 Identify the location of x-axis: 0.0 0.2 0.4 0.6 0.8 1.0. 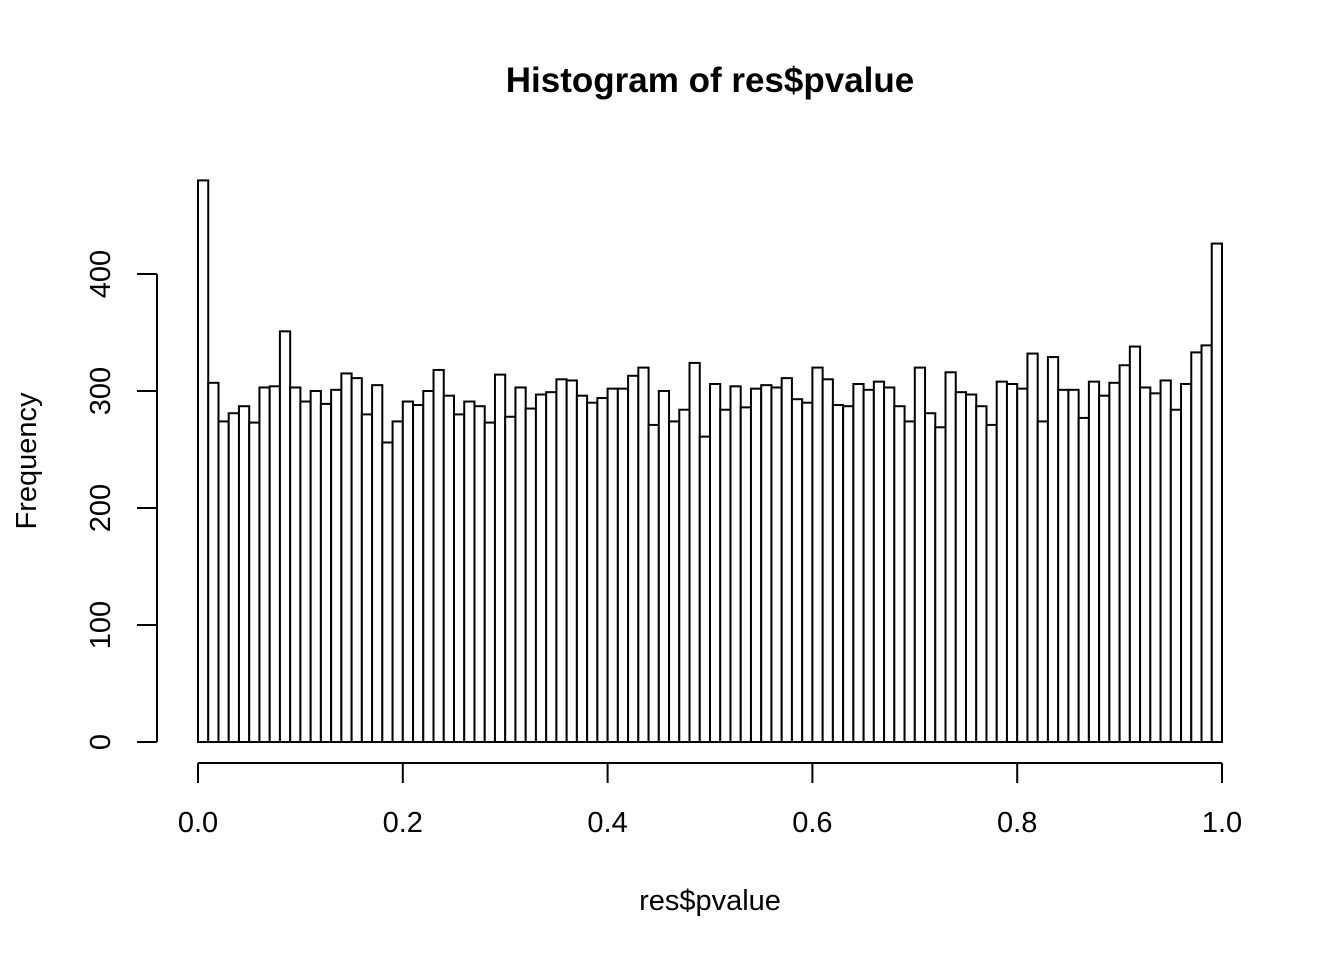
(710, 800).